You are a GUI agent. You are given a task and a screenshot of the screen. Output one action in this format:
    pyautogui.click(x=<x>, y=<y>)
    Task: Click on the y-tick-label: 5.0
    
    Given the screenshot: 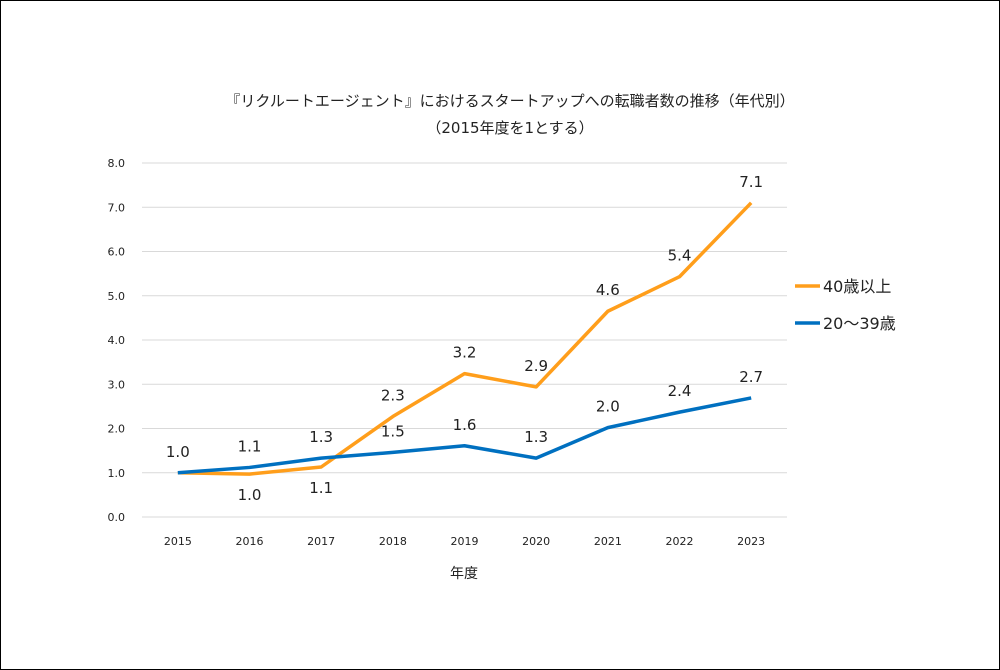 What is the action you would take?
    pyautogui.click(x=117, y=296)
    